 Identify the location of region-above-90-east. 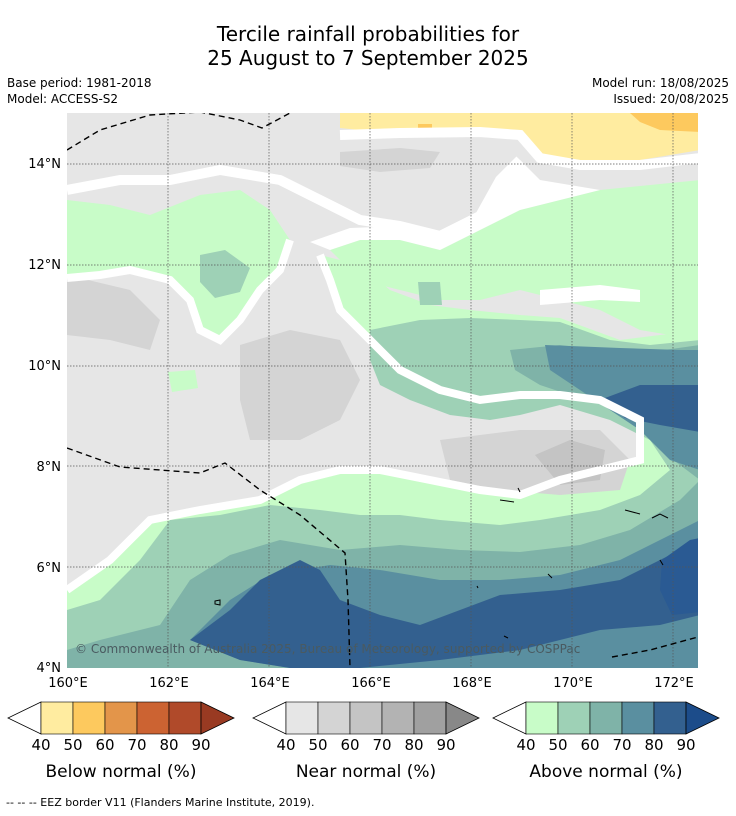
(679, 576).